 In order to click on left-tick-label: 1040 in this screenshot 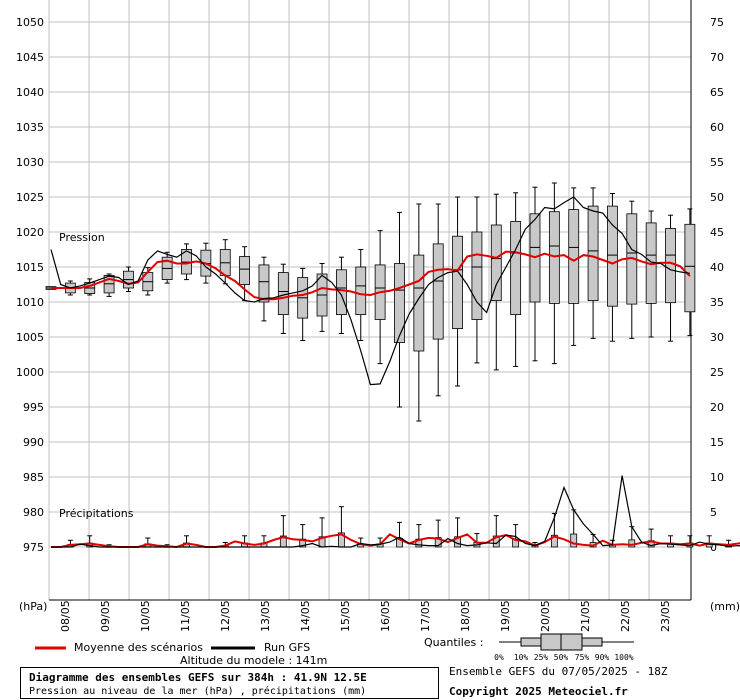, I will do `click(30, 92)`.